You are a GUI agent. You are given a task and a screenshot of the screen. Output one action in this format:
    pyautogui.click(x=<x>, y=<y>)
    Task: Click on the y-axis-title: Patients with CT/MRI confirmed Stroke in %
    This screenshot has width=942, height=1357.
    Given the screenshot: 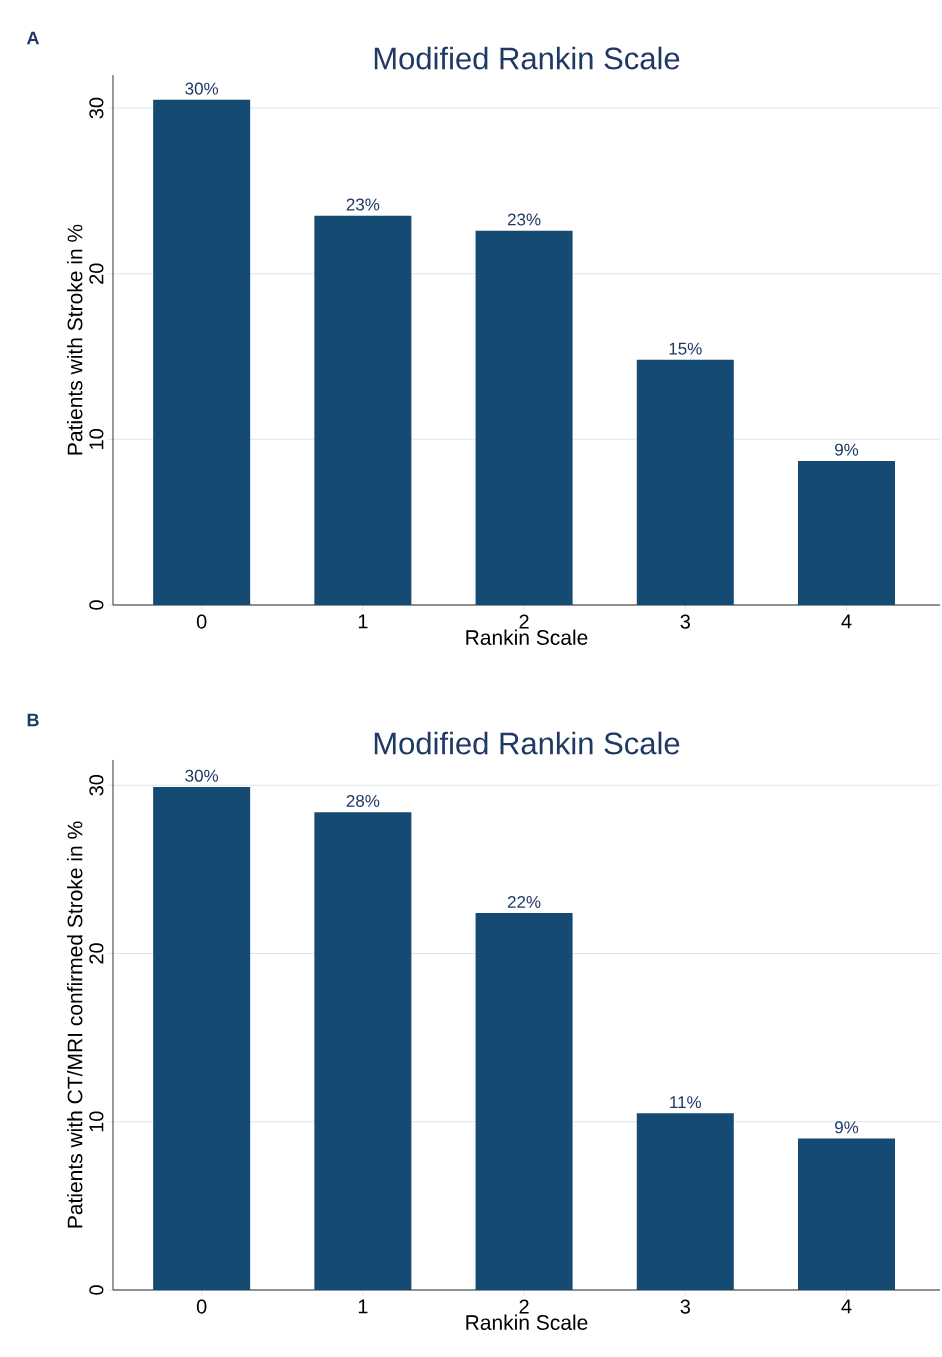 What is the action you would take?
    pyautogui.click(x=75, y=1024)
    